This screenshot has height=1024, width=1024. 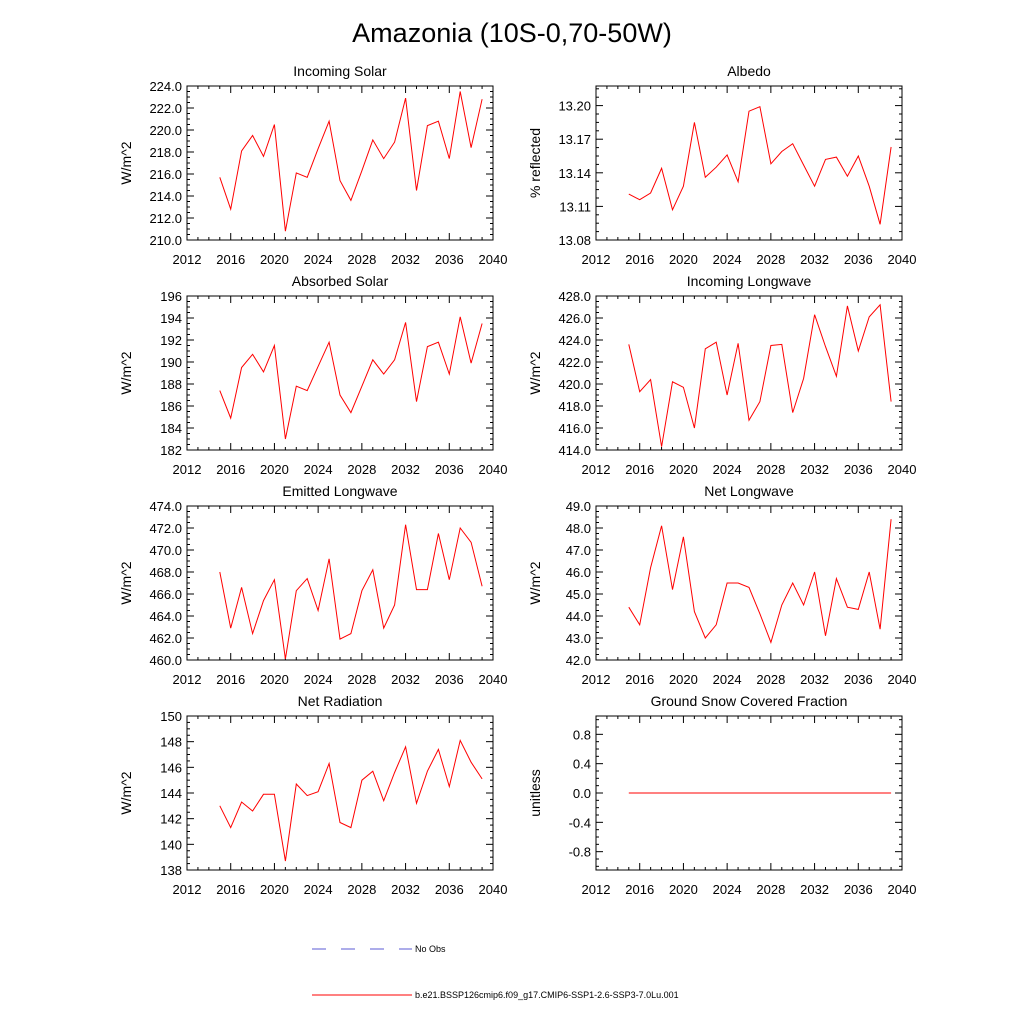 I want to click on y-tick-label: 150, so click(x=171, y=716).